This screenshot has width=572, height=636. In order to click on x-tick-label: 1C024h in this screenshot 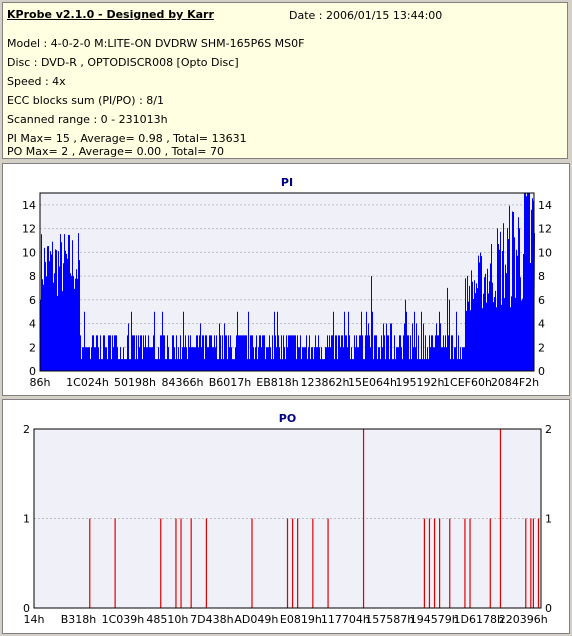, I will do `click(87, 382)`.